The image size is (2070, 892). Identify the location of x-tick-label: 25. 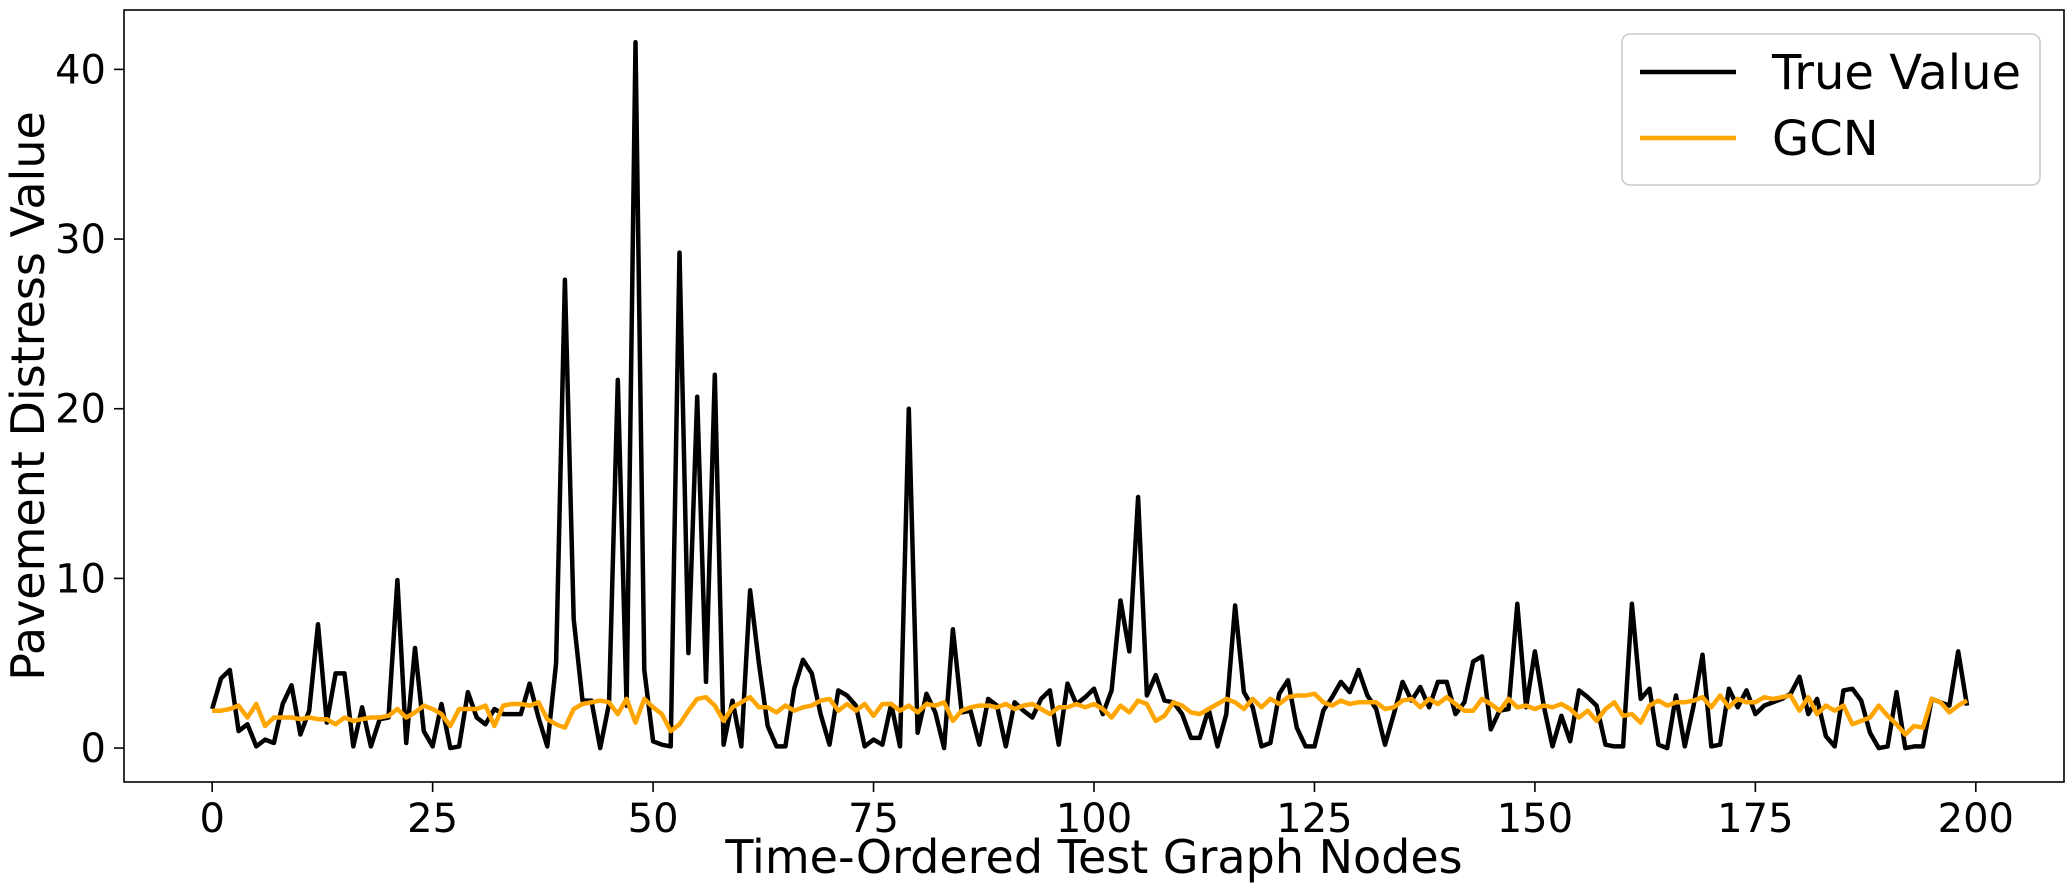
(432, 819).